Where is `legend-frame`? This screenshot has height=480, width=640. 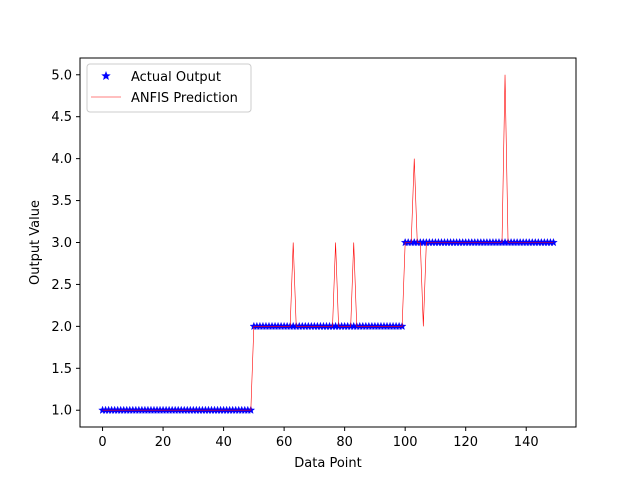 legend-frame is located at coordinates (169, 88).